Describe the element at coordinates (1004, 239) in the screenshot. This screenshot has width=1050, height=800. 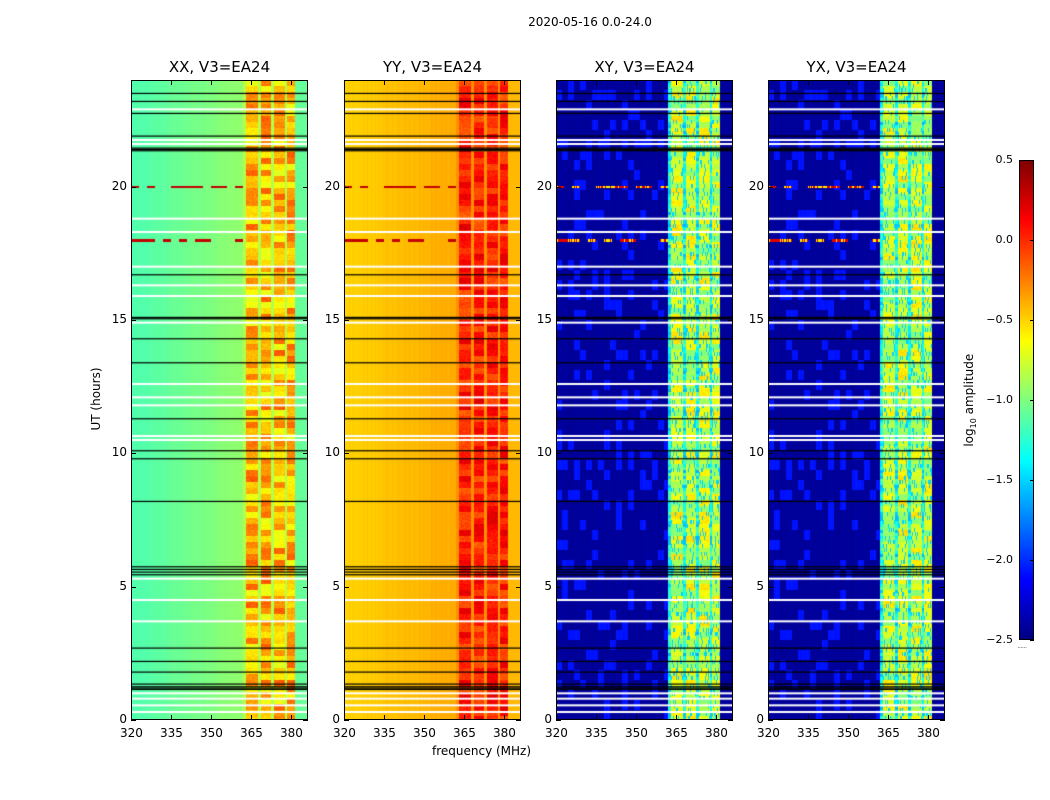
I see `colorbar-tick-label: 0.0` at that location.